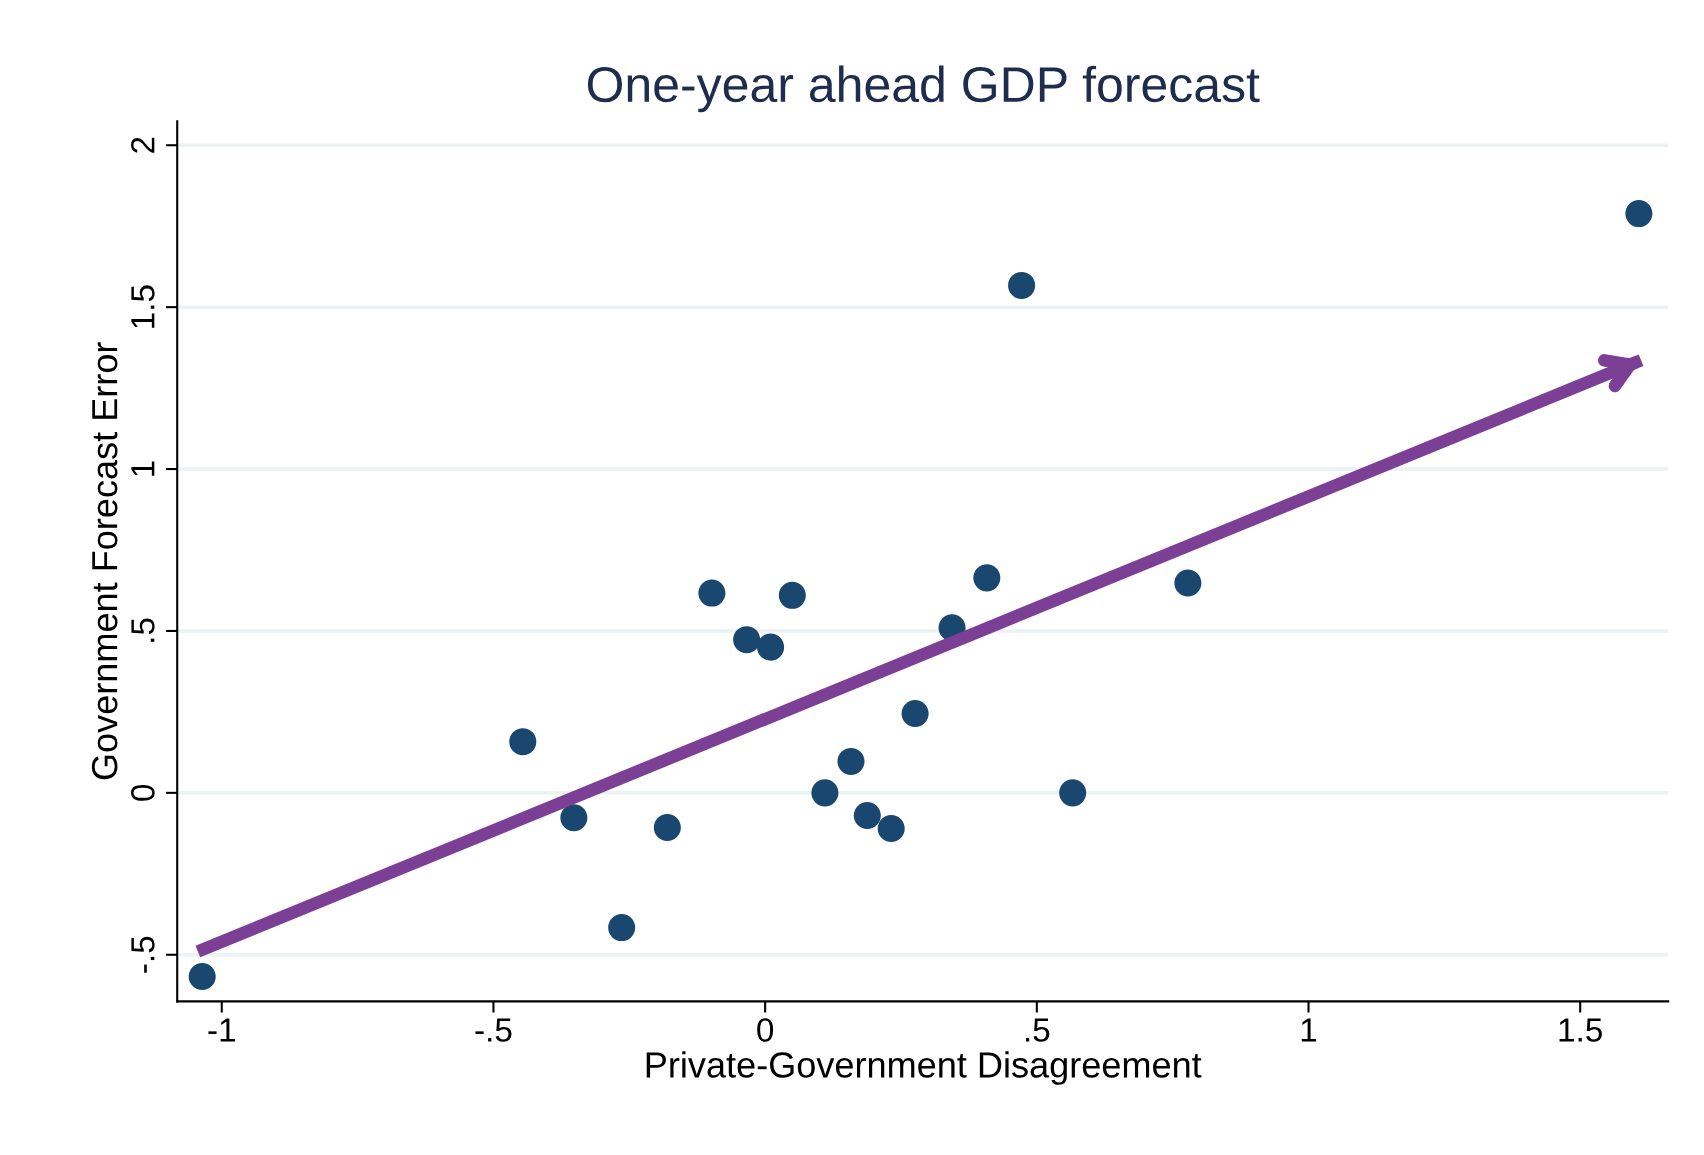 The image size is (1704, 1155). What do you see at coordinates (143, 145) in the screenshot?
I see `y-tick-label: 2` at bounding box center [143, 145].